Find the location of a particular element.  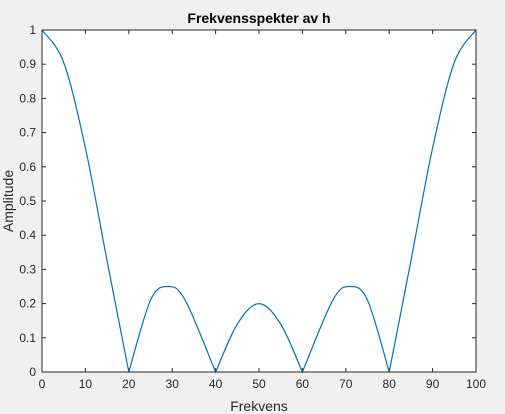

y-tick-label: 0.9 is located at coordinates (27, 64).